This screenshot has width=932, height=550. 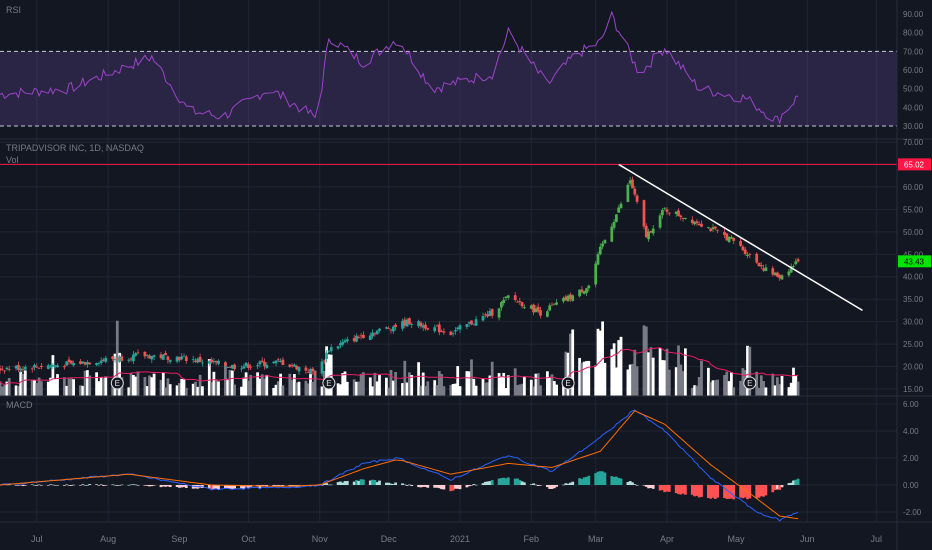 What do you see at coordinates (914, 261) in the screenshot?
I see `last-price-badge: 43.43` at bounding box center [914, 261].